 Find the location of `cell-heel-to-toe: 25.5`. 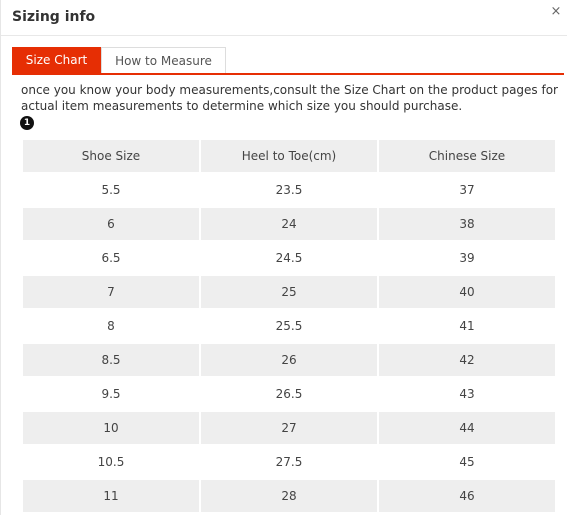

cell-heel-to-toe: 25.5 is located at coordinates (289, 326).